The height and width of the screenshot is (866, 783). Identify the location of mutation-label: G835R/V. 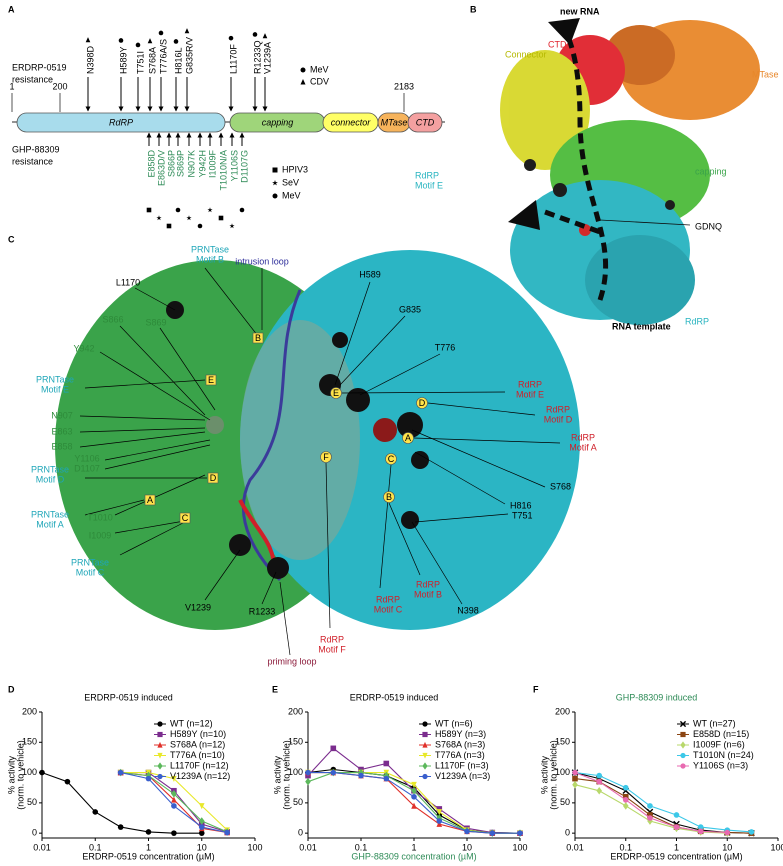
(189, 55).